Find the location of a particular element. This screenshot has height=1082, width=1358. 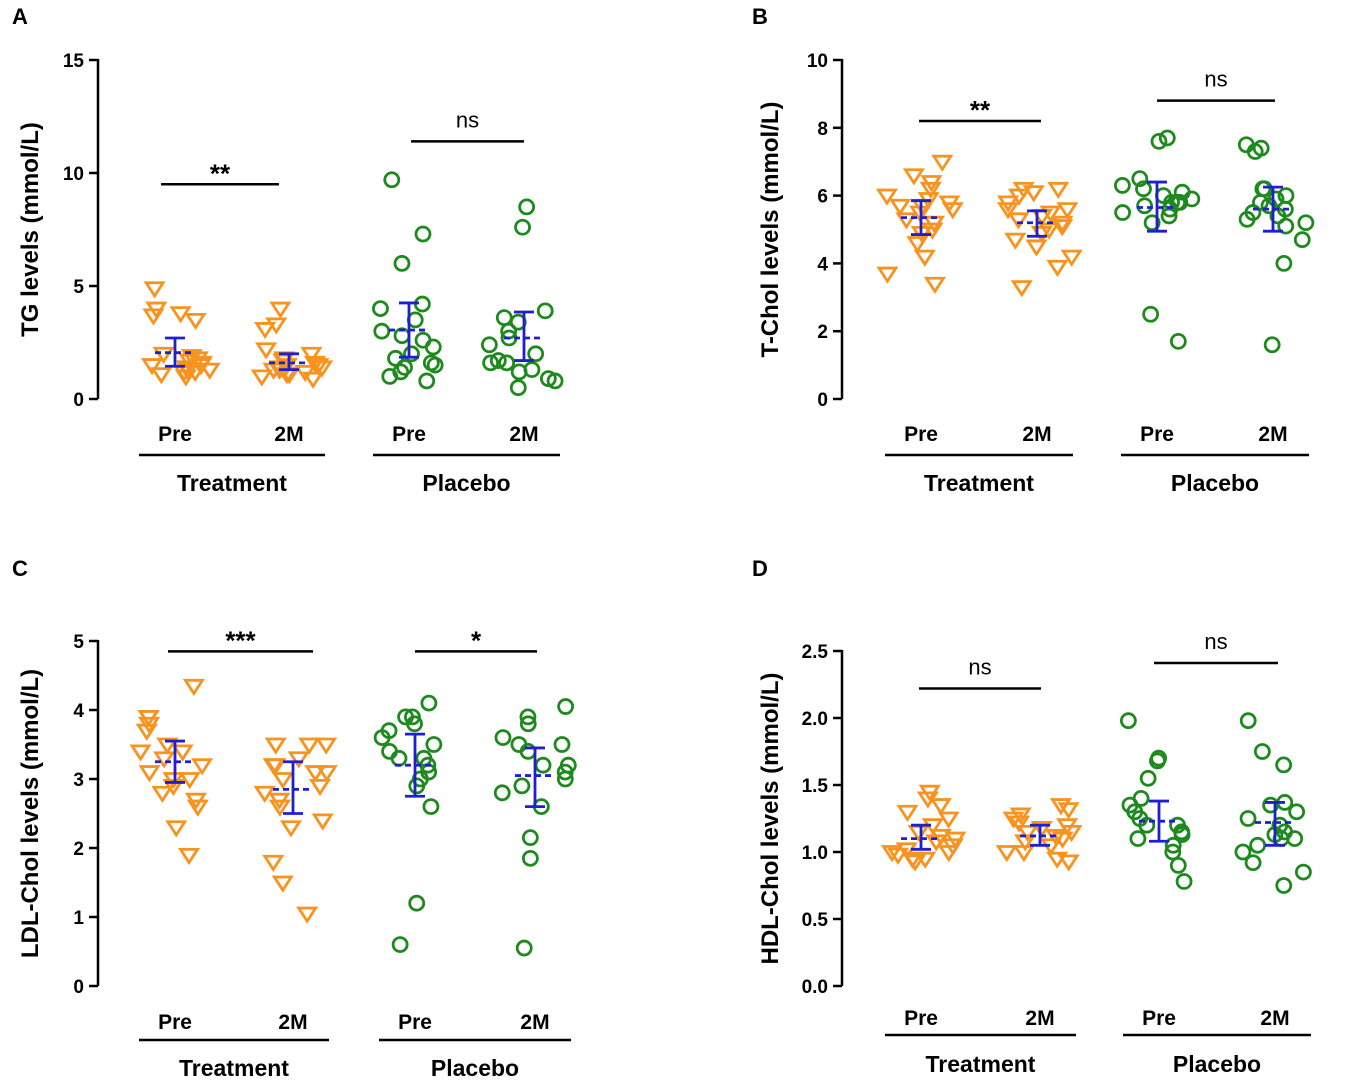

y-tick-label: 6 is located at coordinates (822, 197).